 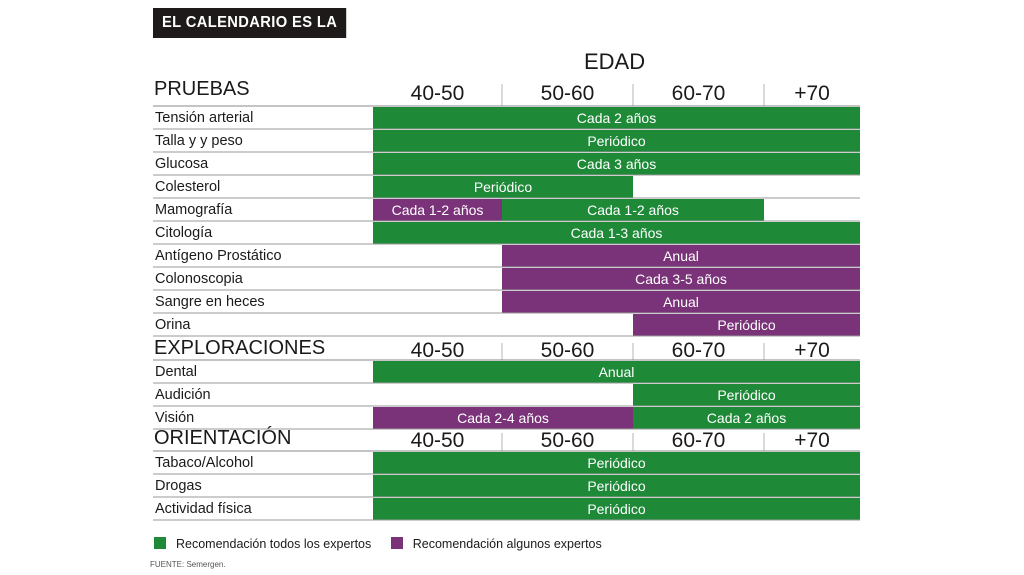 I want to click on row-label: Dental, so click(x=176, y=372).